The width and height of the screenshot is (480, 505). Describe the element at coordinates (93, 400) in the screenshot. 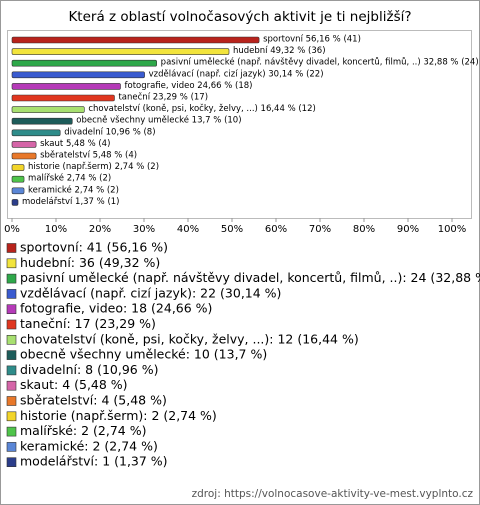

I see `legend-label: sběratelství: 4 (5,48 %)` at that location.